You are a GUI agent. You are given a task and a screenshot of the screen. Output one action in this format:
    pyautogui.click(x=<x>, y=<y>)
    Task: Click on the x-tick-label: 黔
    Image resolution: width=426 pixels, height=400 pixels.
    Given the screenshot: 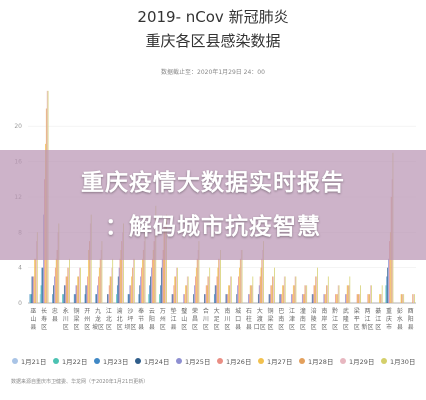 What is the action you would take?
    pyautogui.click(x=335, y=311)
    